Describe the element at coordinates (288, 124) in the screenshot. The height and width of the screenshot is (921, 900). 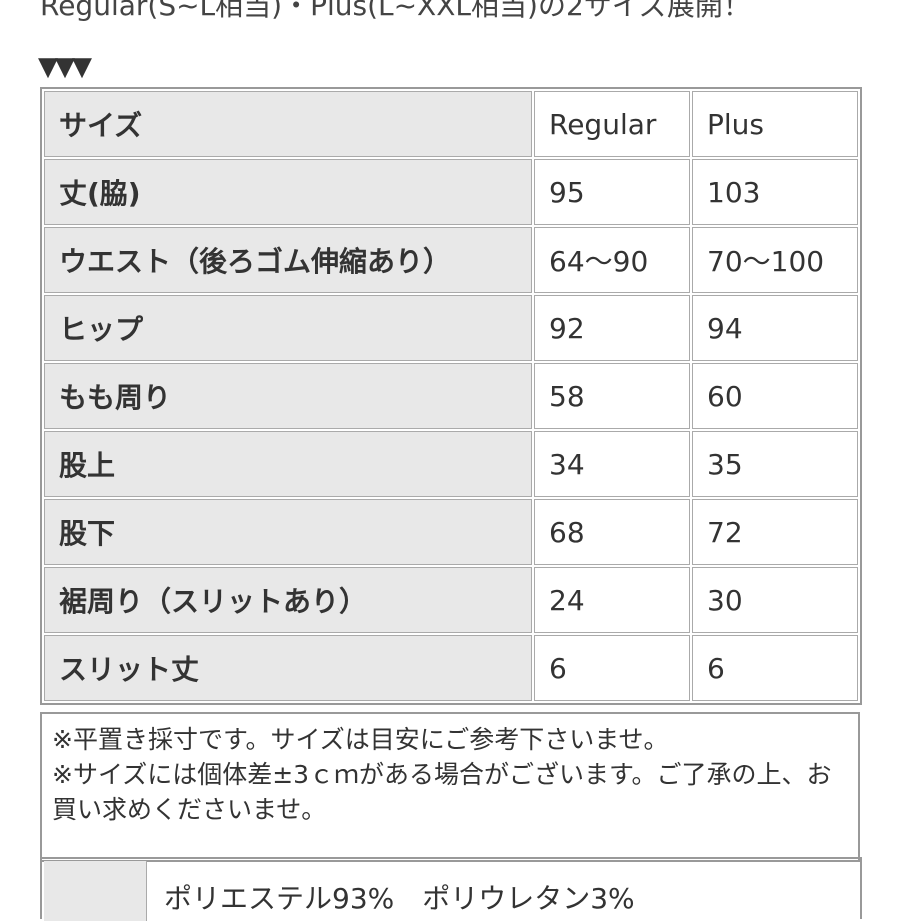
I see `header-cell: サイズ` at that location.